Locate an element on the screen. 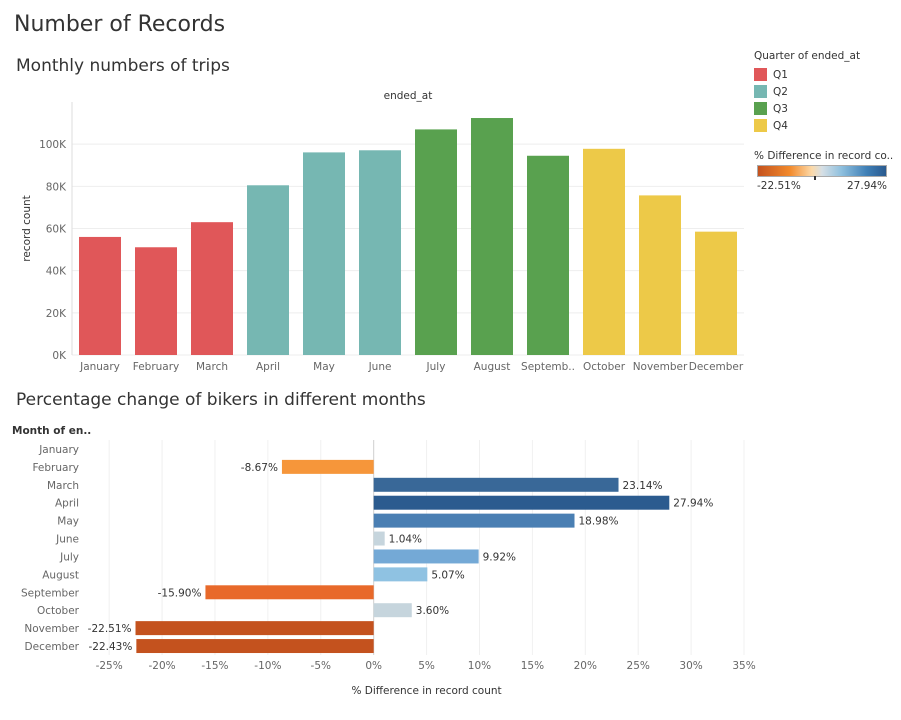 The height and width of the screenshot is (720, 901). x-tick-label: 35% is located at coordinates (743, 666).